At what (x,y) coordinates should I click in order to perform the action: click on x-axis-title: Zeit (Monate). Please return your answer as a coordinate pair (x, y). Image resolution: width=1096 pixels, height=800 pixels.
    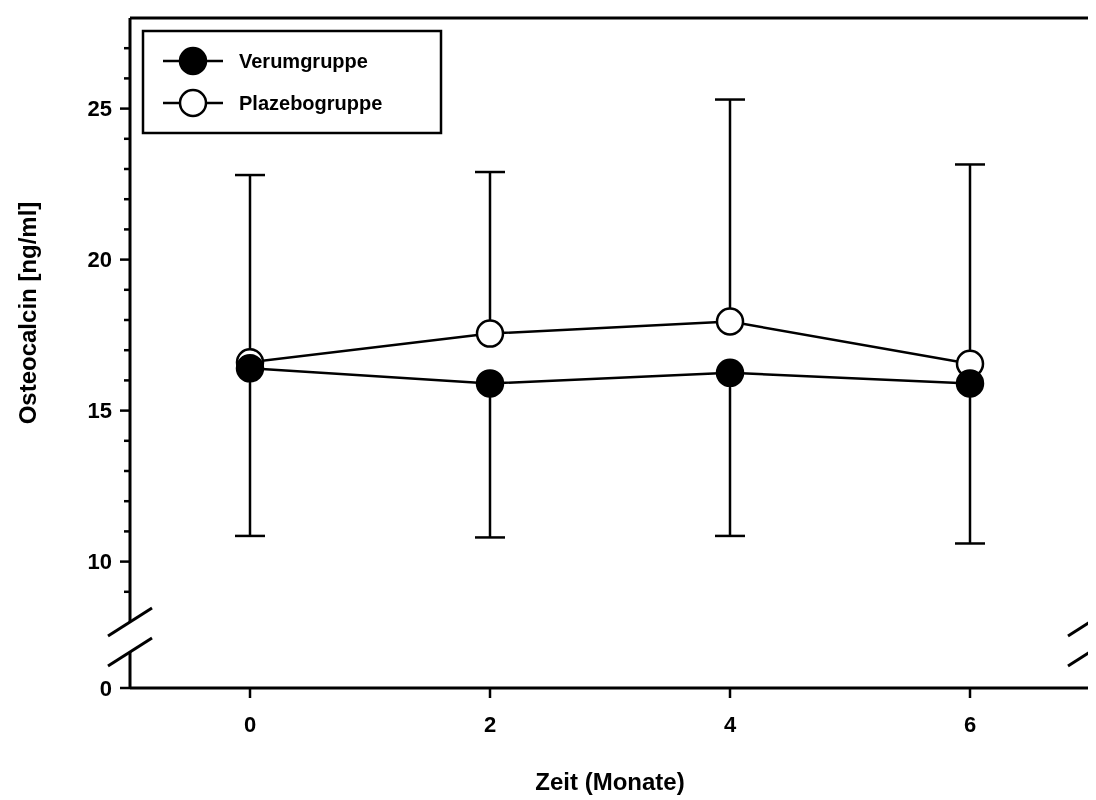
    Looking at the image, I should click on (610, 781).